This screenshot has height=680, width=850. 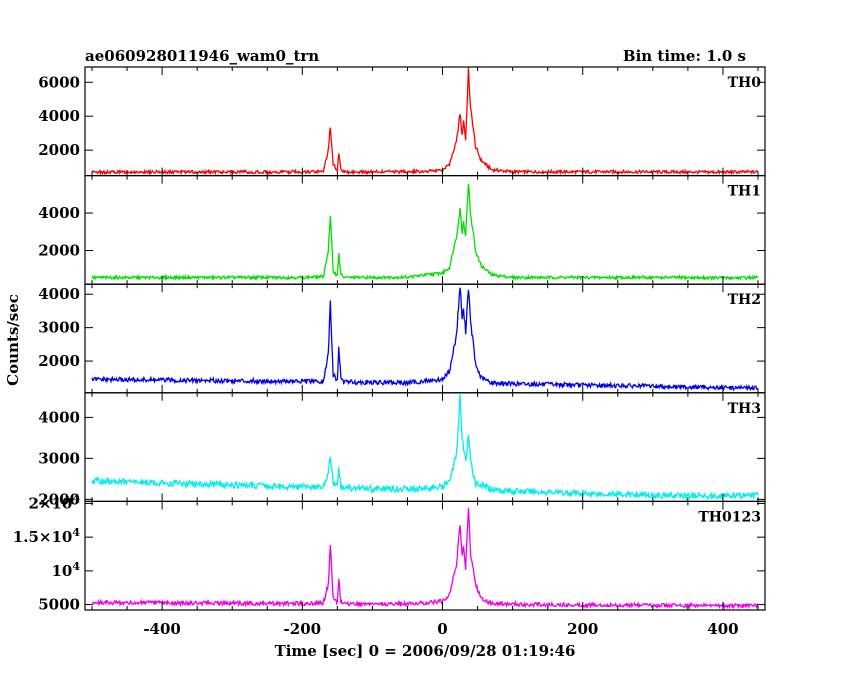 I want to click on panel-th1: 2000 4000 TH1, so click(x=402, y=230).